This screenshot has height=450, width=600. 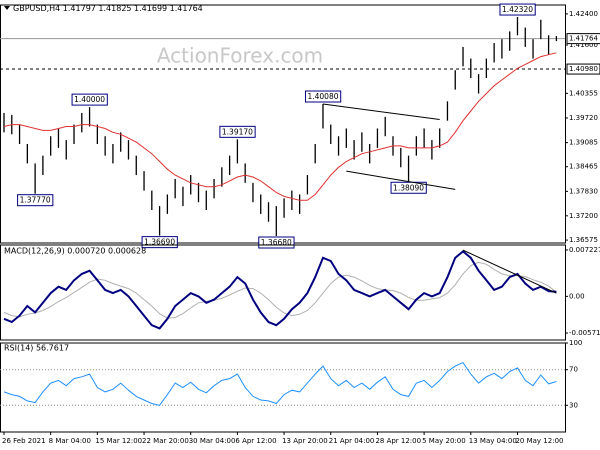 I want to click on price-annotation: 1.38090, so click(x=408, y=187).